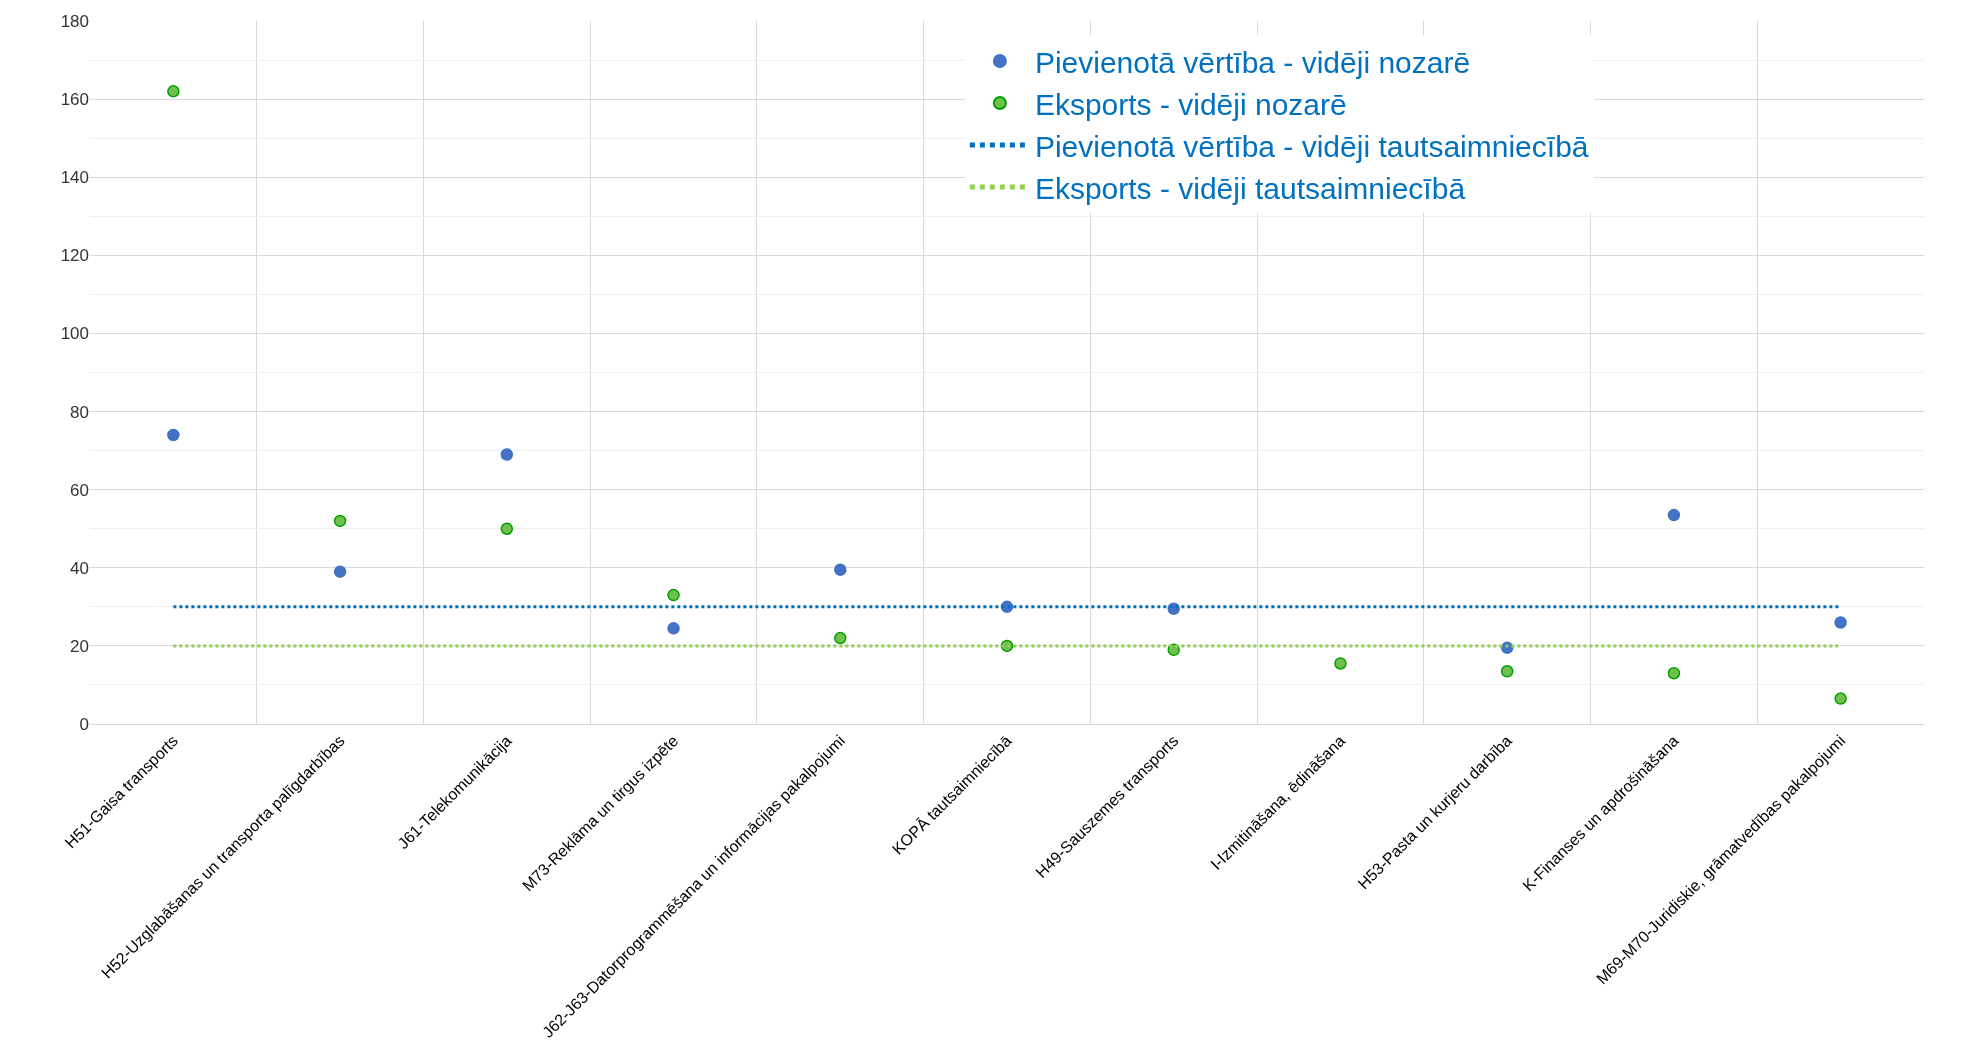 The width and height of the screenshot is (1964, 1053). Describe the element at coordinates (74, 256) in the screenshot. I see `y-tick-label: 120` at that location.